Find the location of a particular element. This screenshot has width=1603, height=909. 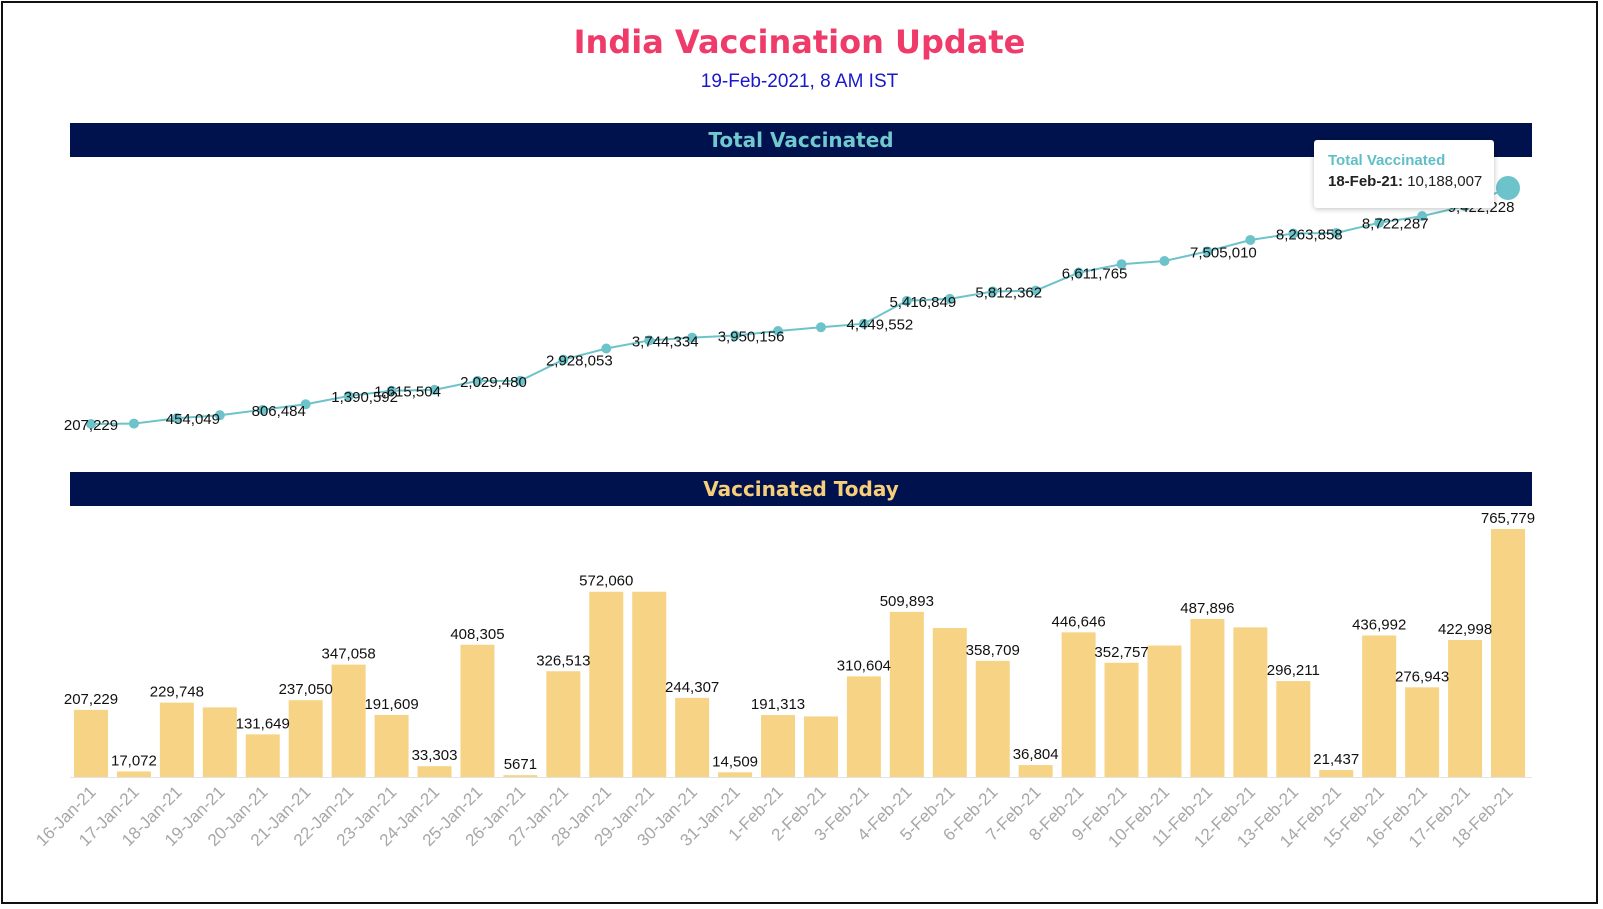

bar-data-label: 572,060 is located at coordinates (606, 581).